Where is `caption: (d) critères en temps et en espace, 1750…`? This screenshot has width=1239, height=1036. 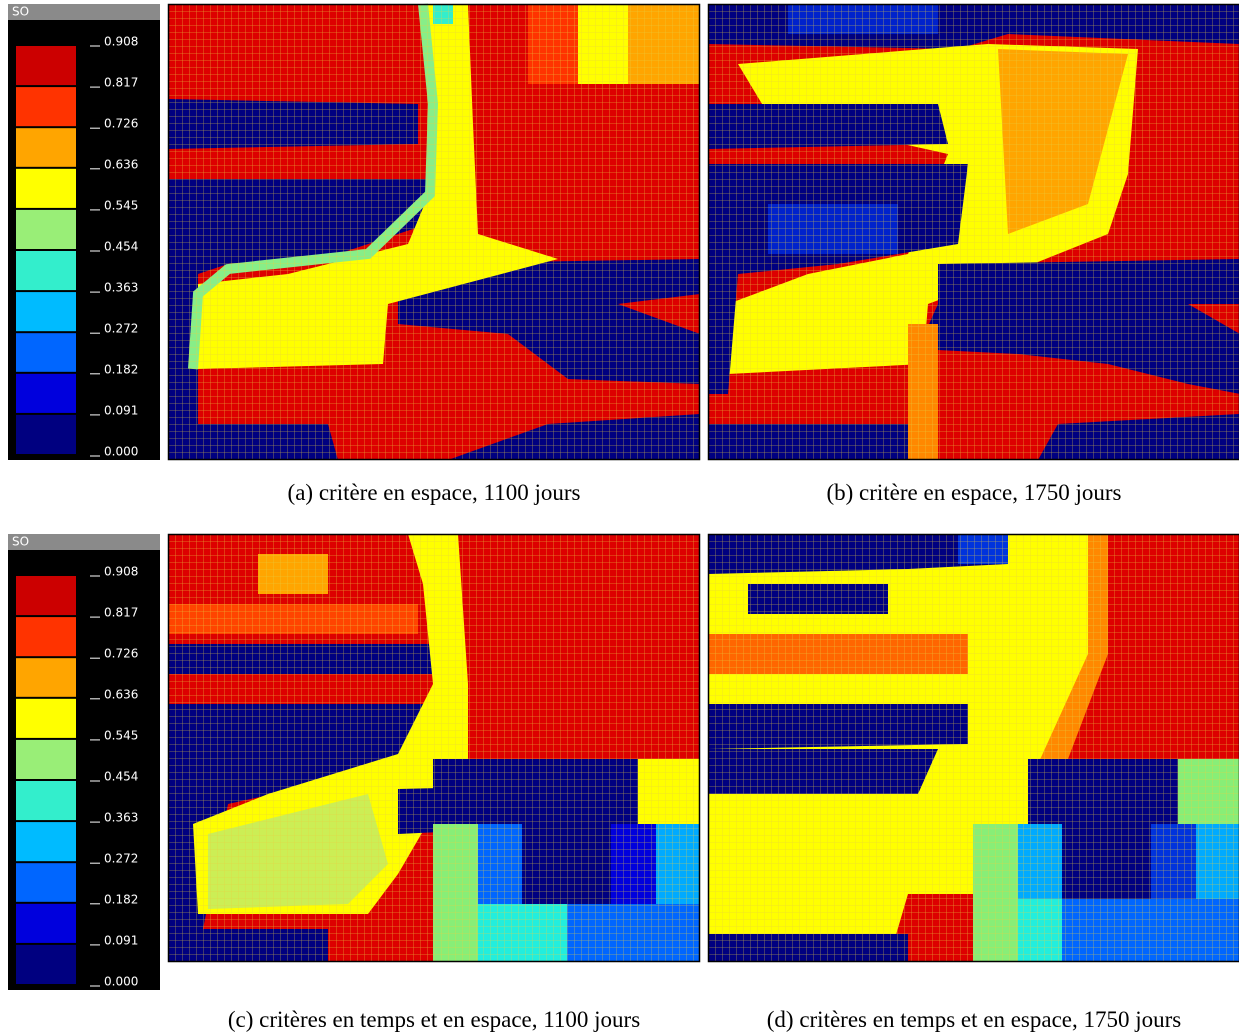 caption: (d) critères en temps et en espace, 1750… is located at coordinates (974, 1019).